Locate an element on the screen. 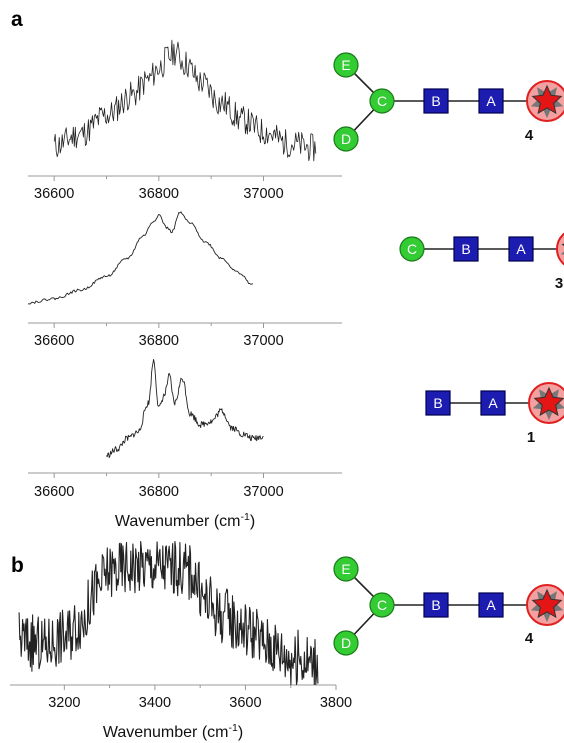 This screenshot has width=564, height=743. chart-1: 36600 36800 37000 is located at coordinates (185, 120).